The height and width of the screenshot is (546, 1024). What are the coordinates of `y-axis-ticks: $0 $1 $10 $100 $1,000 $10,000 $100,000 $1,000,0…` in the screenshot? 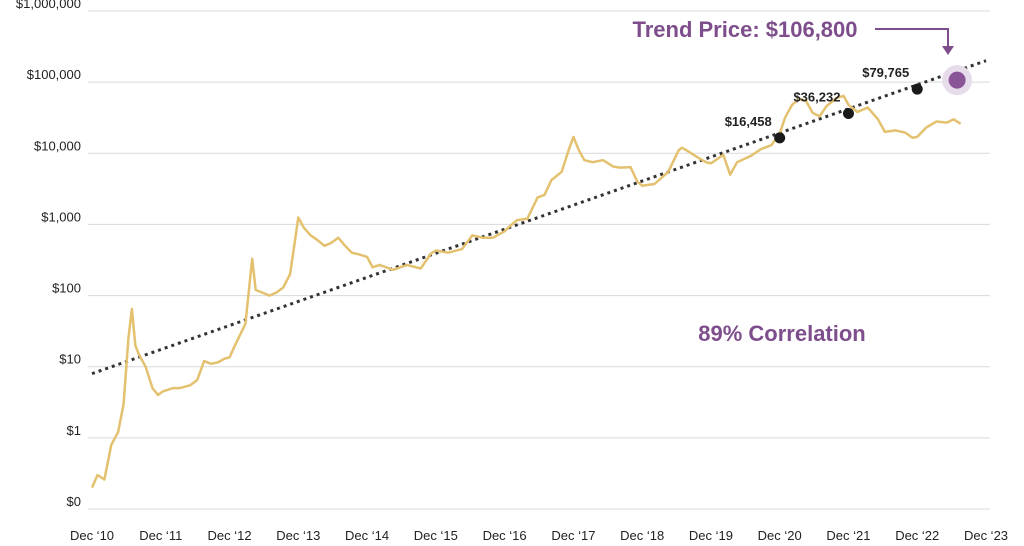 It's located at (48, 254).